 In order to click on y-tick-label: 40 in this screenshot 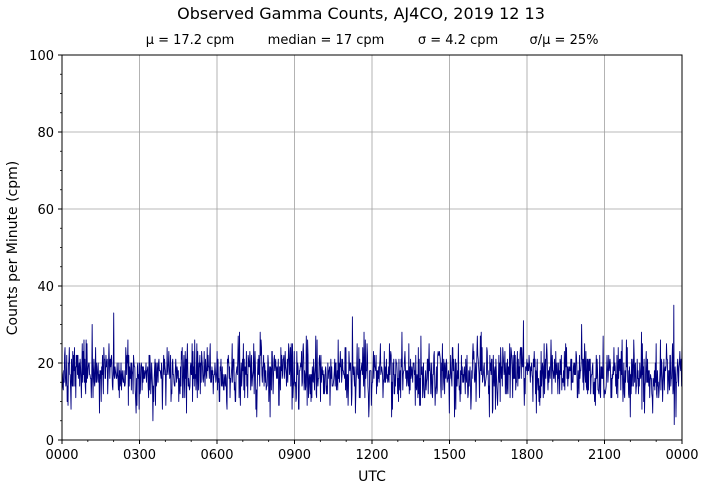, I will do `click(45, 287)`.